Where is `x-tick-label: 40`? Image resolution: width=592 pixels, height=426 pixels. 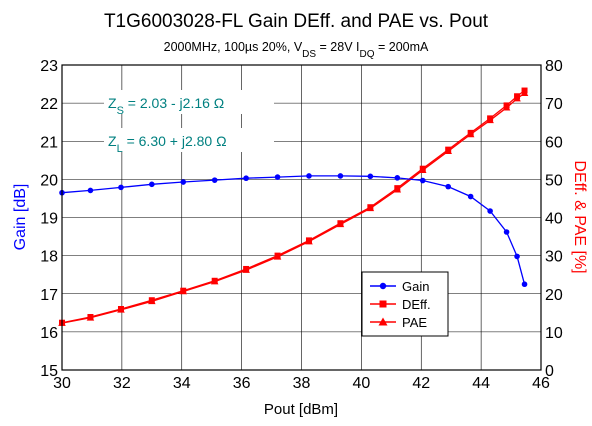
x-tick-label: 40 is located at coordinates (361, 383).